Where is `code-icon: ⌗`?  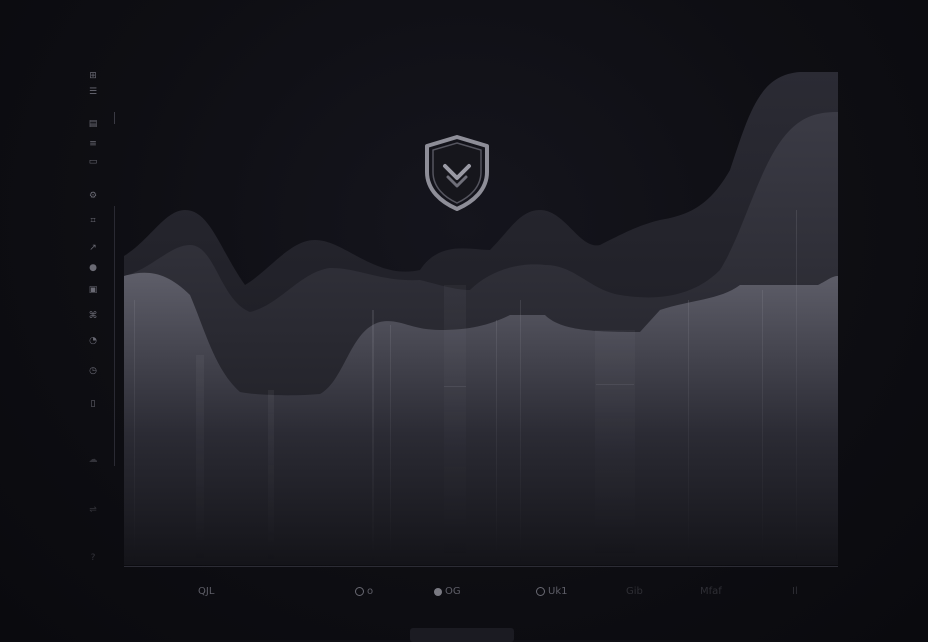
code-icon: ⌗ is located at coordinates (93, 221).